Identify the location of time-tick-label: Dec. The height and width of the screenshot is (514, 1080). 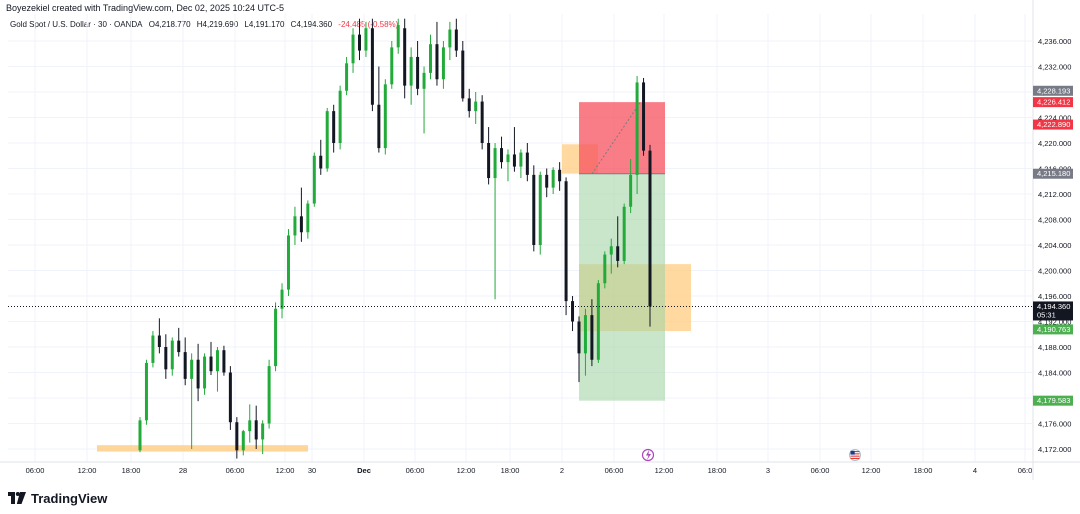
(364, 470).